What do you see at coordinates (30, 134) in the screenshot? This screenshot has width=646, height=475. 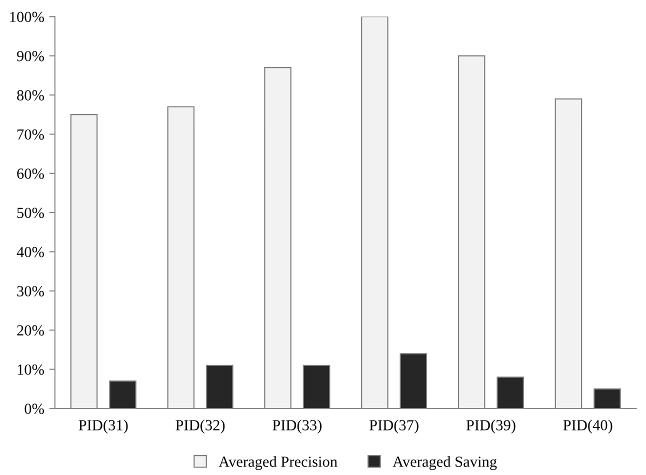 I see `y-tick-label: 70%` at bounding box center [30, 134].